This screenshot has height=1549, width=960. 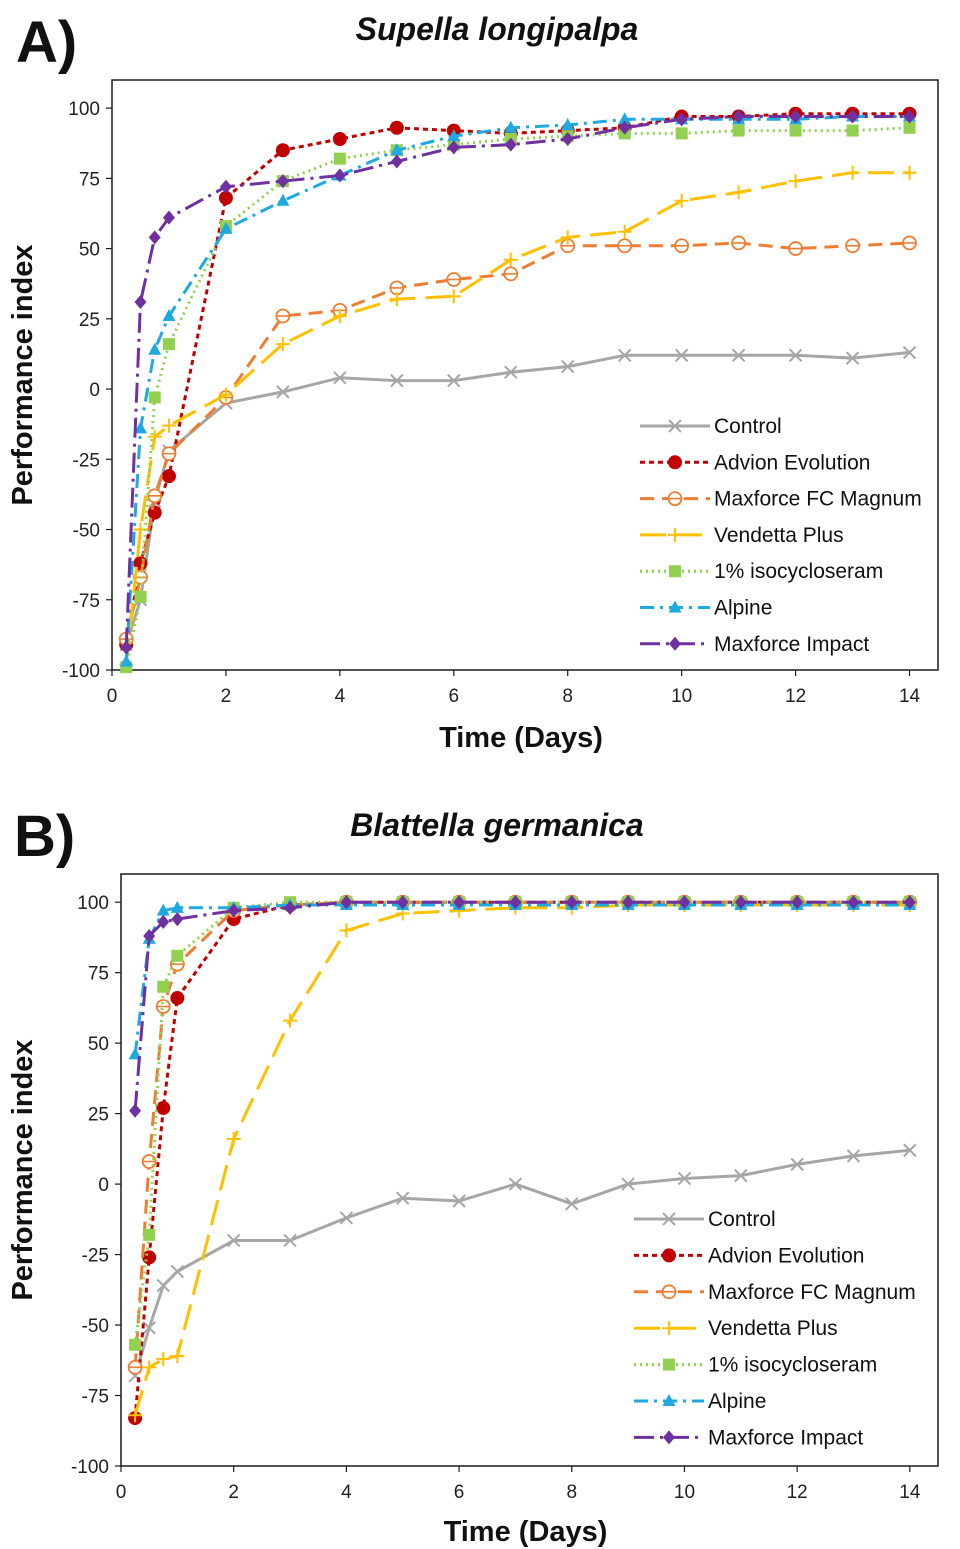 I want to click on legend-label: Vendetta Plus, so click(x=779, y=535).